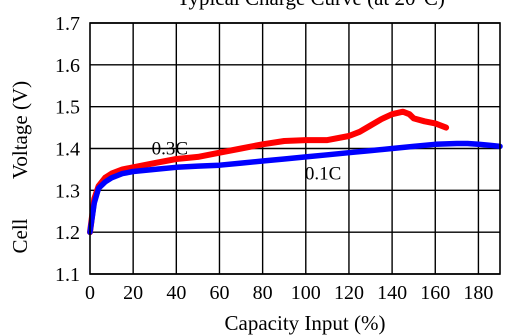  Describe the element at coordinates (67, 24) in the screenshot. I see `y-tick-label: 1.7` at that location.